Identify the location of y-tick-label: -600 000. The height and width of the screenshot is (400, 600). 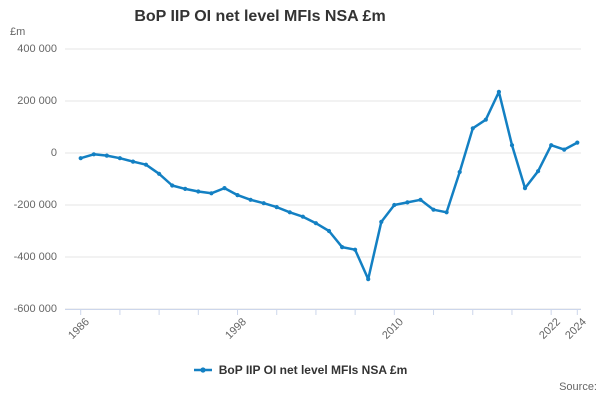
(35, 309).